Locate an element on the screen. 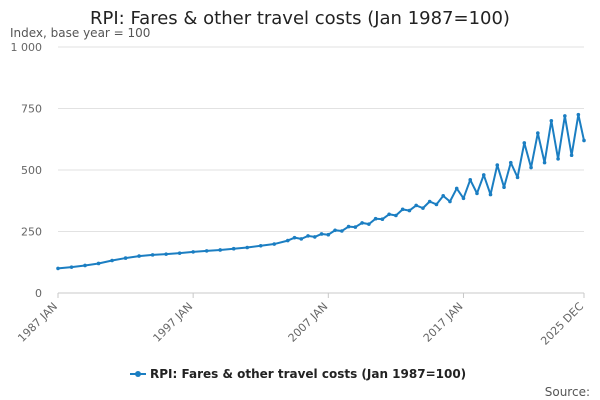 This screenshot has height=400, width=600. legend-marker-icon is located at coordinates (138, 374).